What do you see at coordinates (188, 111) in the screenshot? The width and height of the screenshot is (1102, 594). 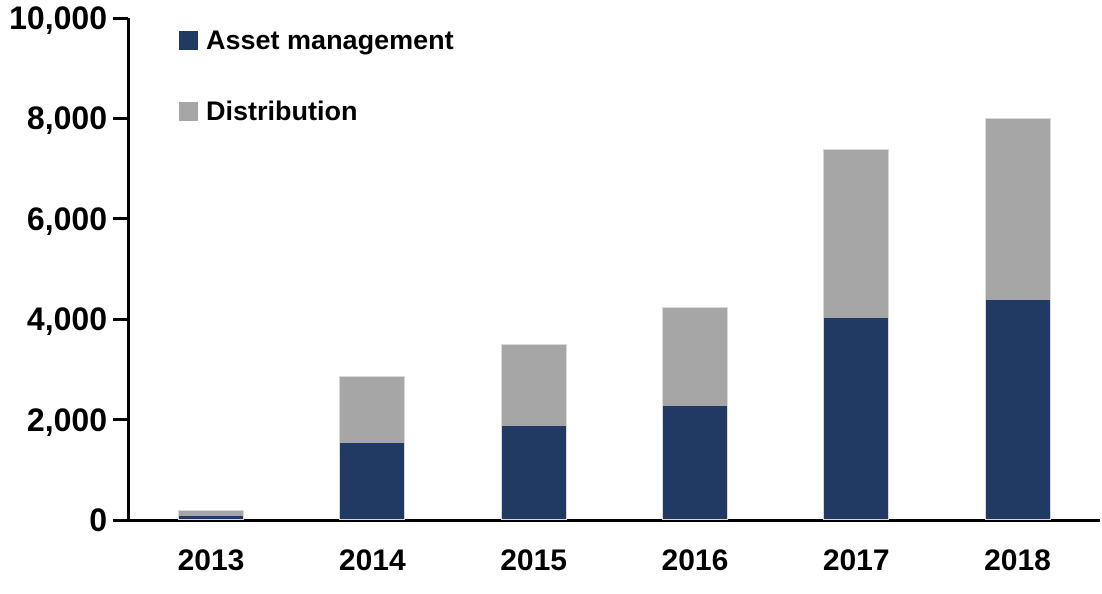 I see `legend-swatch-distribution-icon` at bounding box center [188, 111].